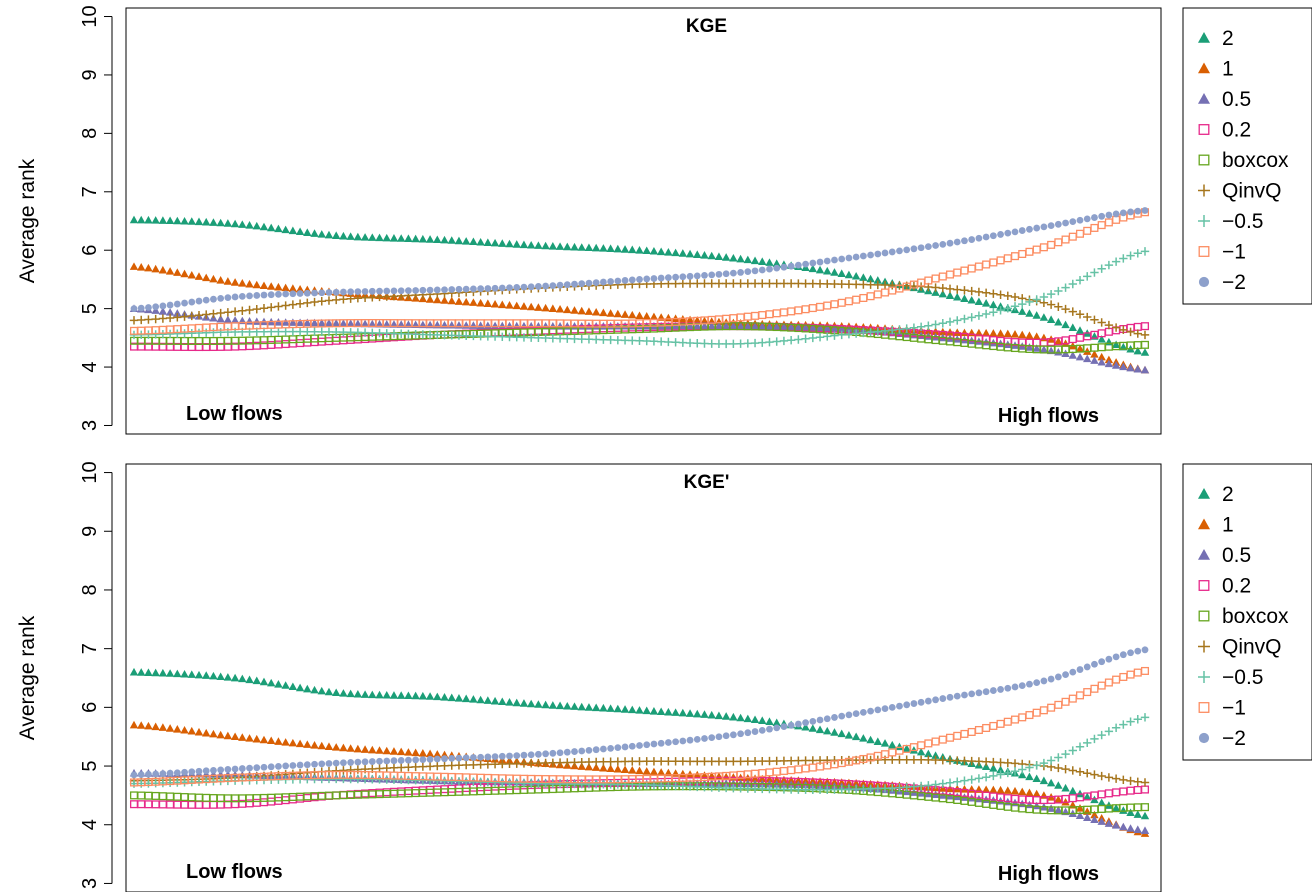 This screenshot has width=1312, height=892. Describe the element at coordinates (1204, 707) in the screenshot. I see `legend-marker` at that location.